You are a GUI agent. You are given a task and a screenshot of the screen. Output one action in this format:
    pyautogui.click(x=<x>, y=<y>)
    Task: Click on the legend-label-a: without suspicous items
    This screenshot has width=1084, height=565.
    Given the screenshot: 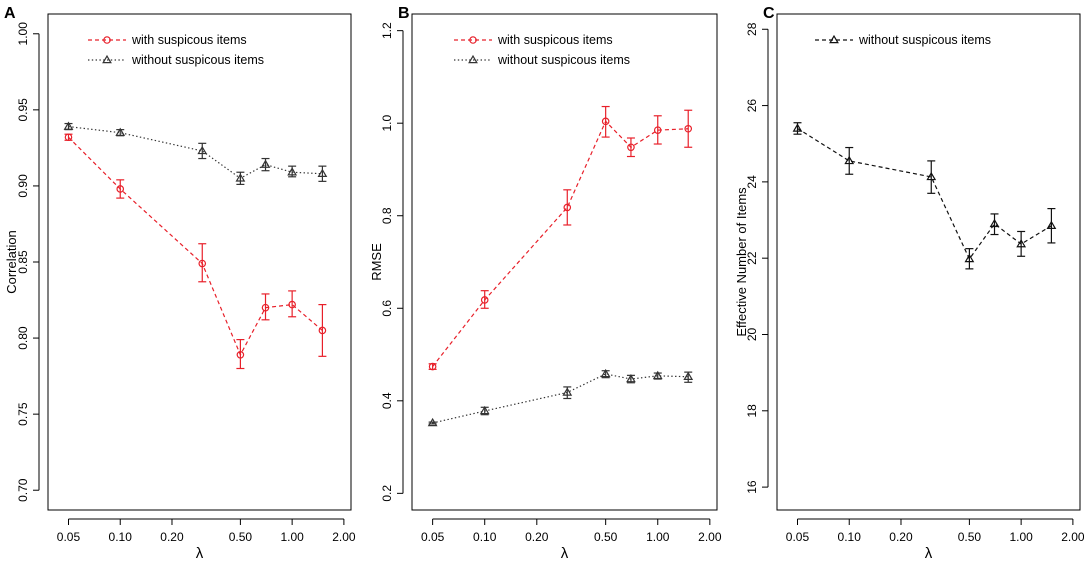 What is the action you would take?
    pyautogui.click(x=197, y=60)
    